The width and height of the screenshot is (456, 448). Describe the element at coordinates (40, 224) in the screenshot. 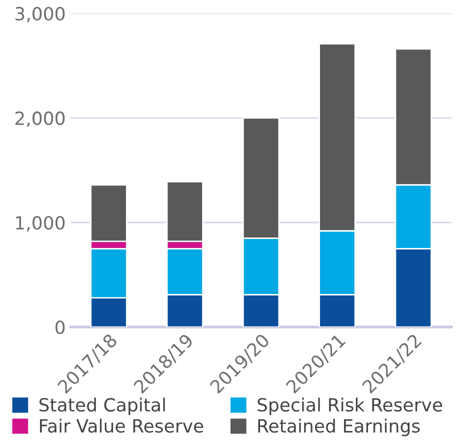

I see `y-tick-label: 1,000` at that location.